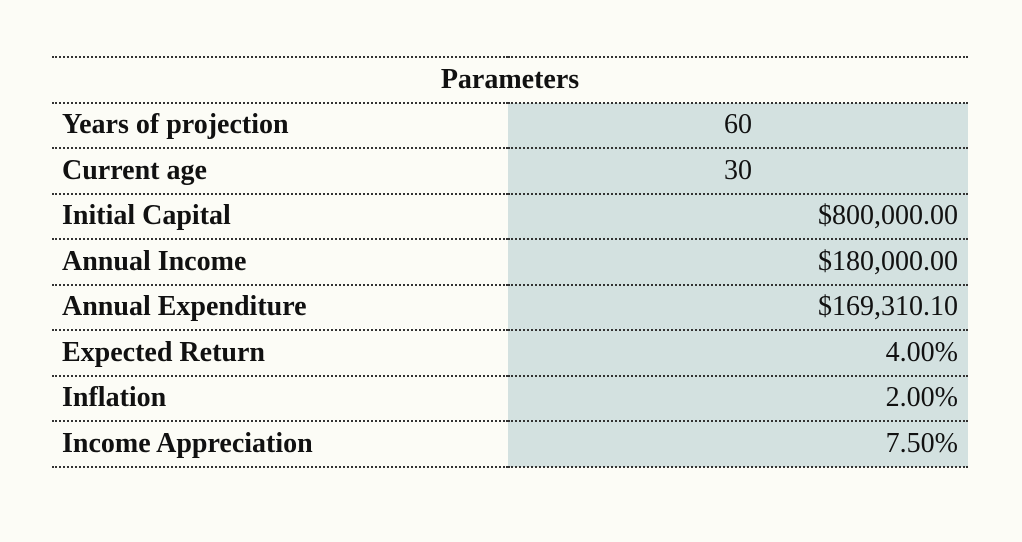 Image resolution: width=1022 pixels, height=542 pixels. What do you see at coordinates (280, 444) in the screenshot?
I see `row-label: Income Appreciation` at bounding box center [280, 444].